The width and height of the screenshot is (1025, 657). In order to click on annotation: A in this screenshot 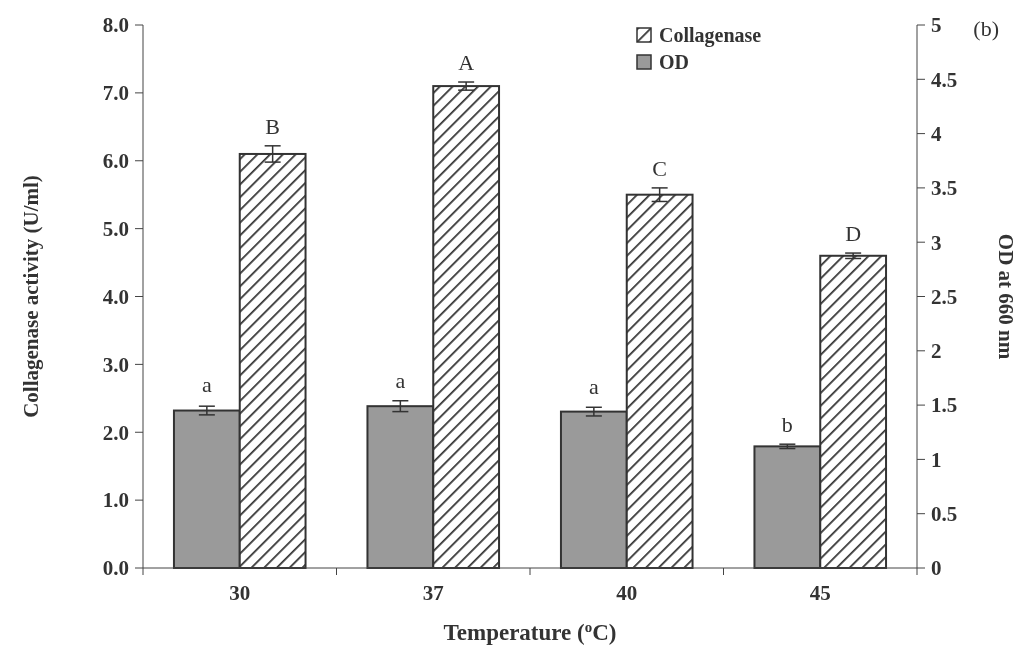, I will do `click(466, 63)`.